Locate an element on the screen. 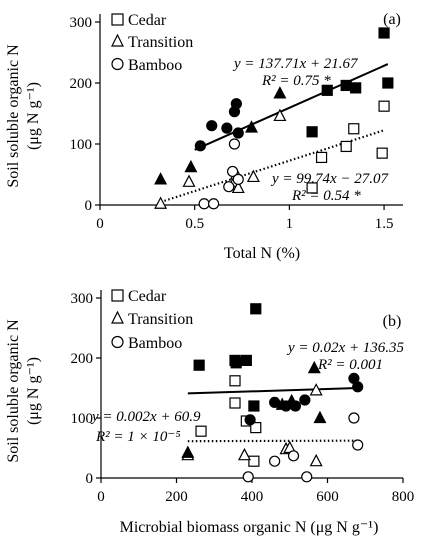 The height and width of the screenshot is (550, 423). legend-marker-bamboo-b is located at coordinates (117, 342).